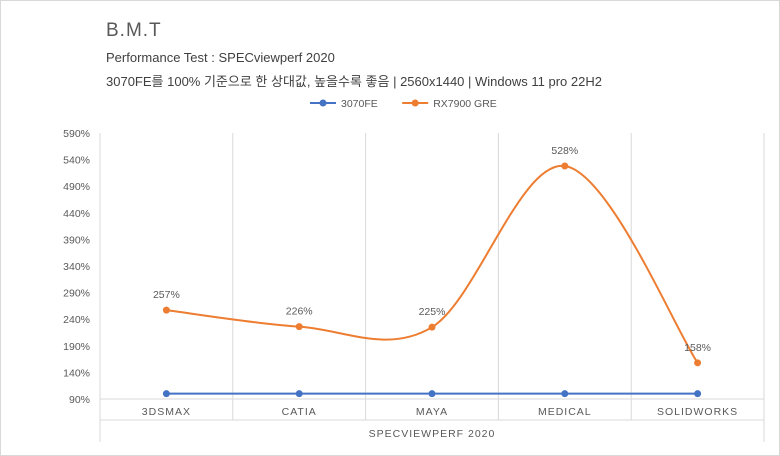  I want to click on chart-subtitle-1: Performance Test : SPECviewperf 2020, so click(220, 57).